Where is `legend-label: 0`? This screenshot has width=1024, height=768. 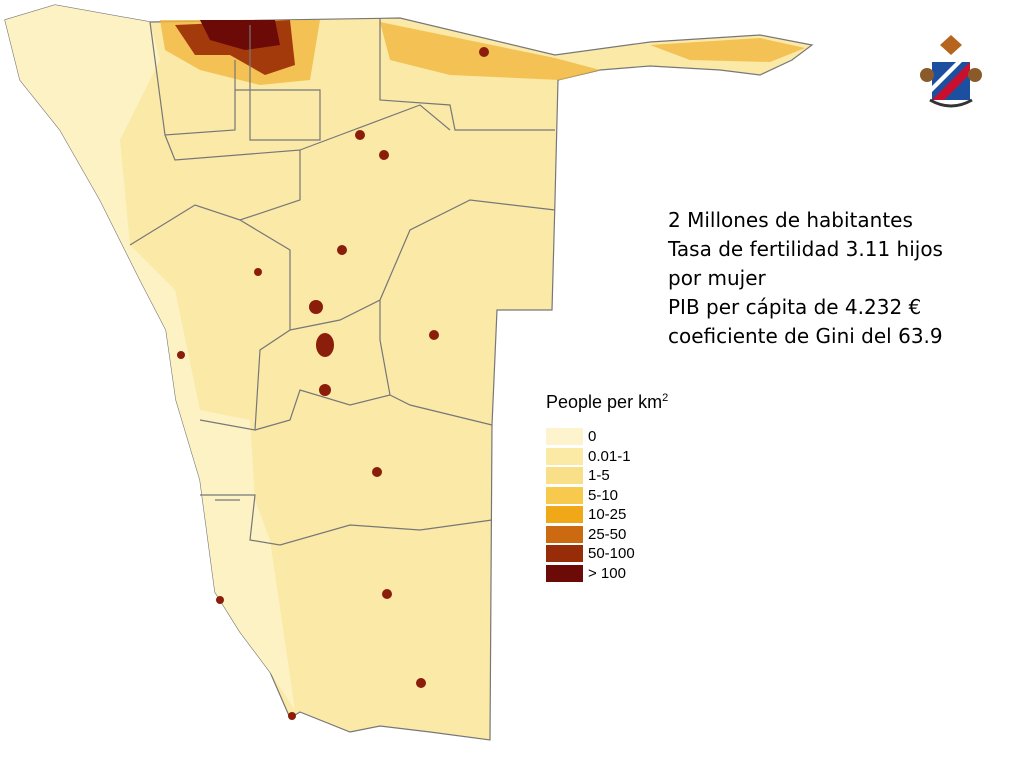 legend-label: 0 is located at coordinates (592, 437).